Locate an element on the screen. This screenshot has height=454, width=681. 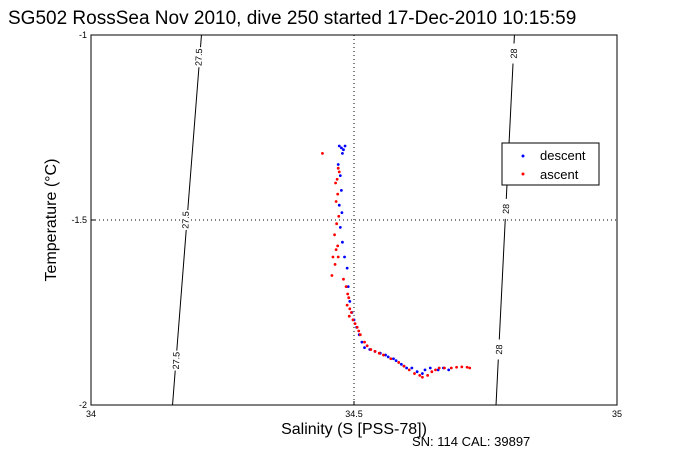
legend-marker-descent is located at coordinates (523, 156).